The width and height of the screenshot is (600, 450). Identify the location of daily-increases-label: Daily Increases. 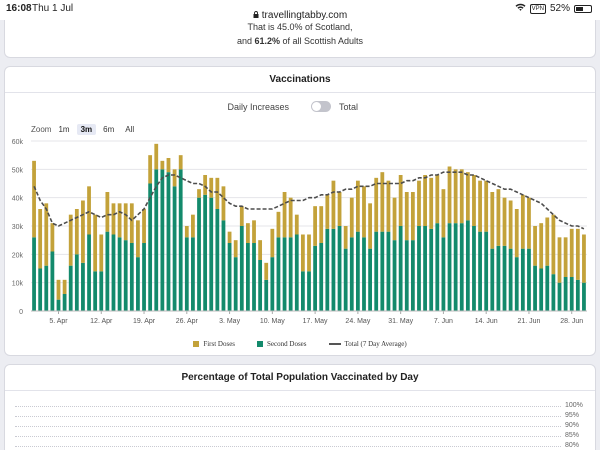
(258, 107).